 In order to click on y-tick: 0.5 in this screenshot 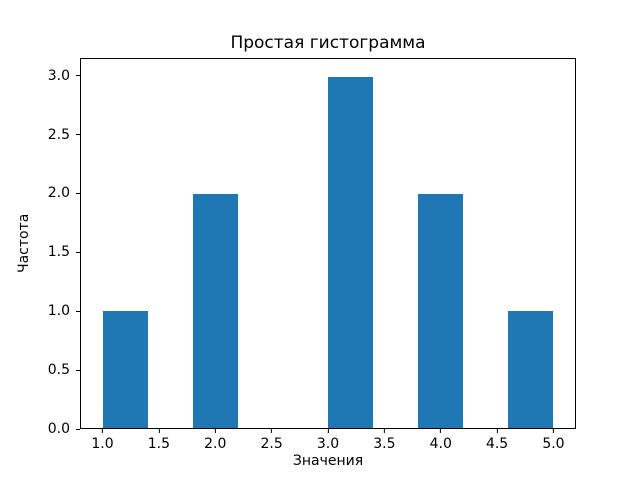, I will do `click(64, 370)`.